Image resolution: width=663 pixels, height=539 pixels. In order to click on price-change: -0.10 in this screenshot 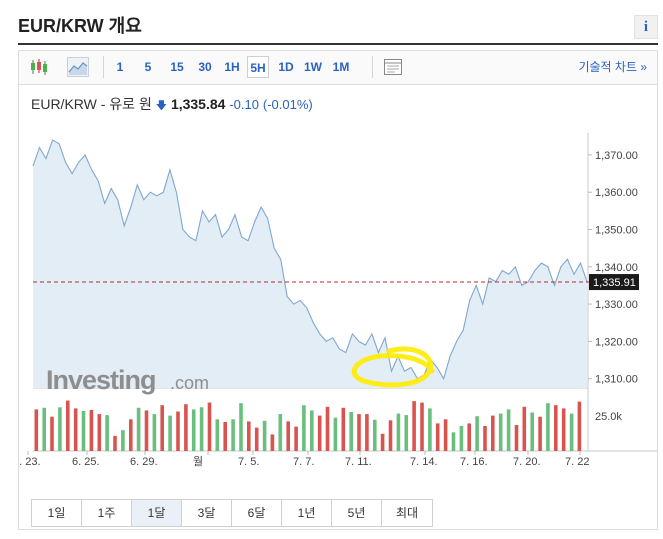, I will do `click(244, 104)`.